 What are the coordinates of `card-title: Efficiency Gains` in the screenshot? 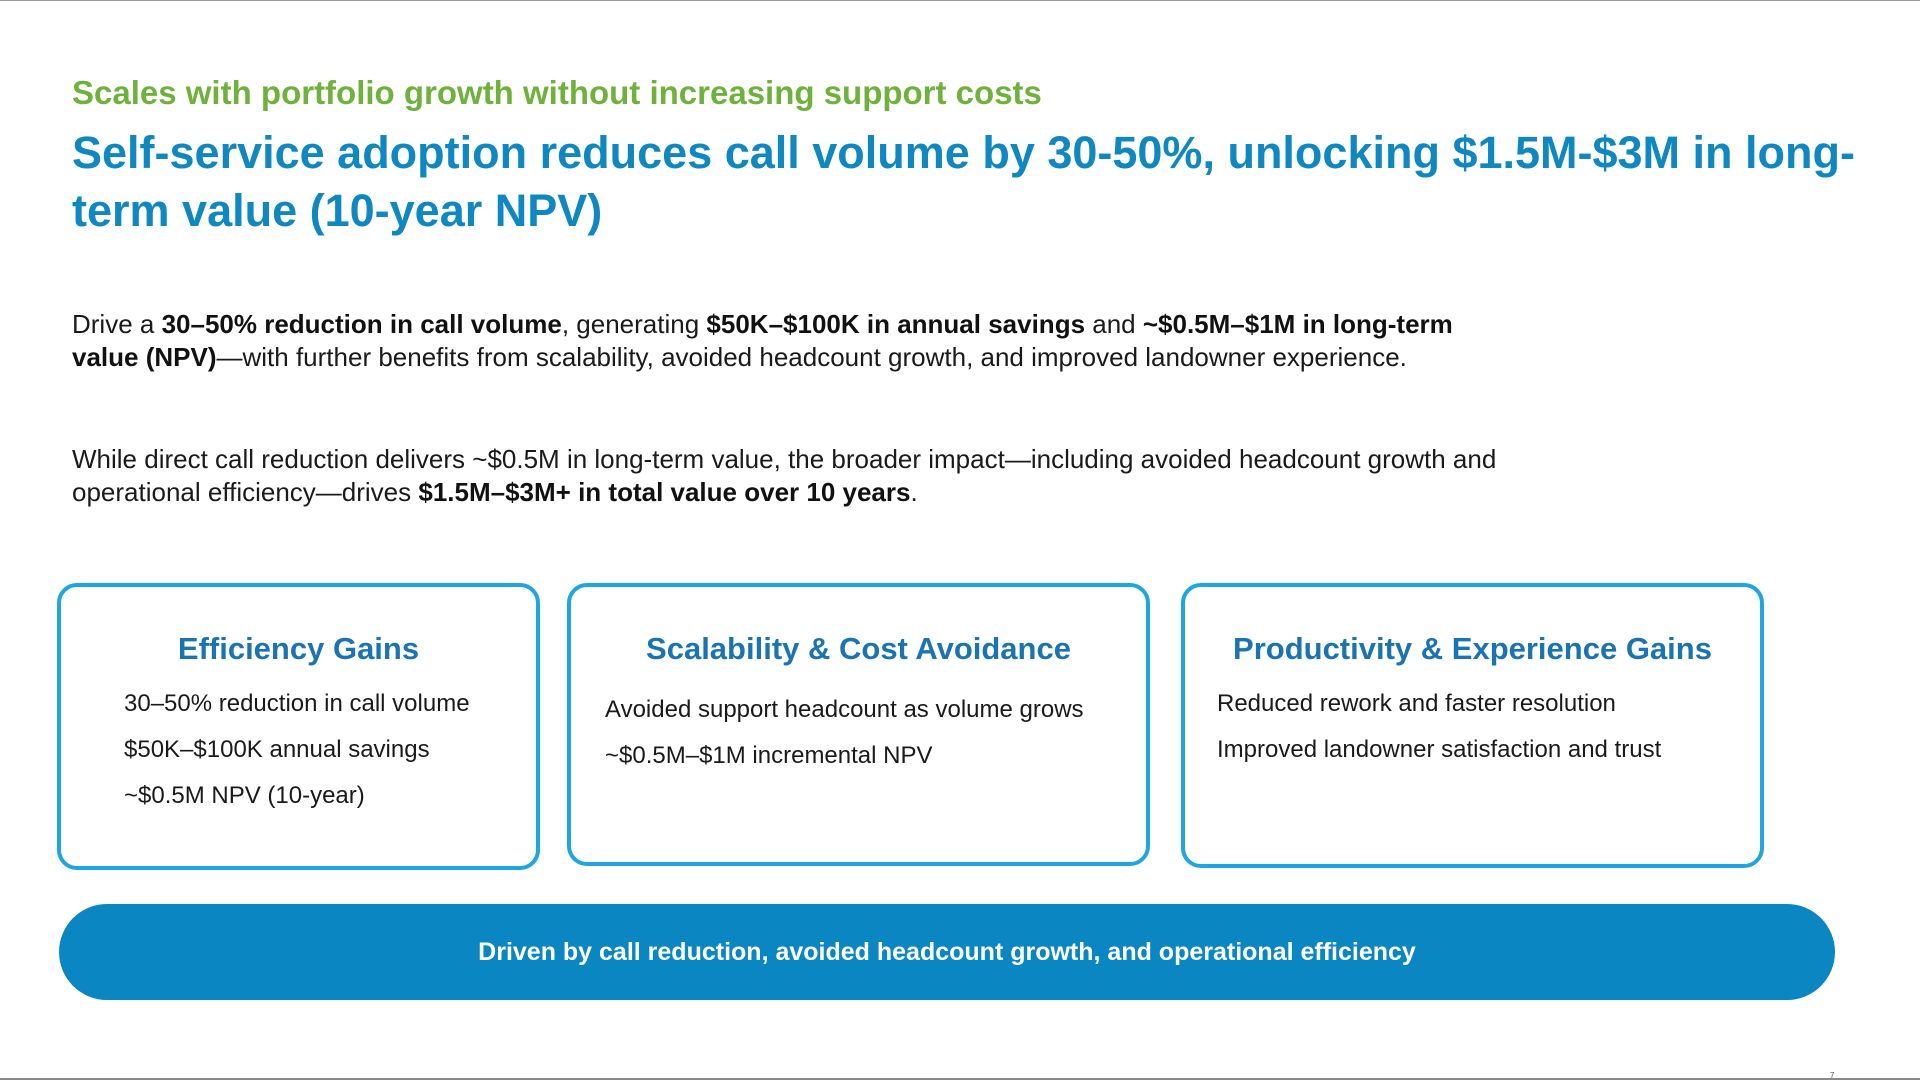 It's located at (298, 648).